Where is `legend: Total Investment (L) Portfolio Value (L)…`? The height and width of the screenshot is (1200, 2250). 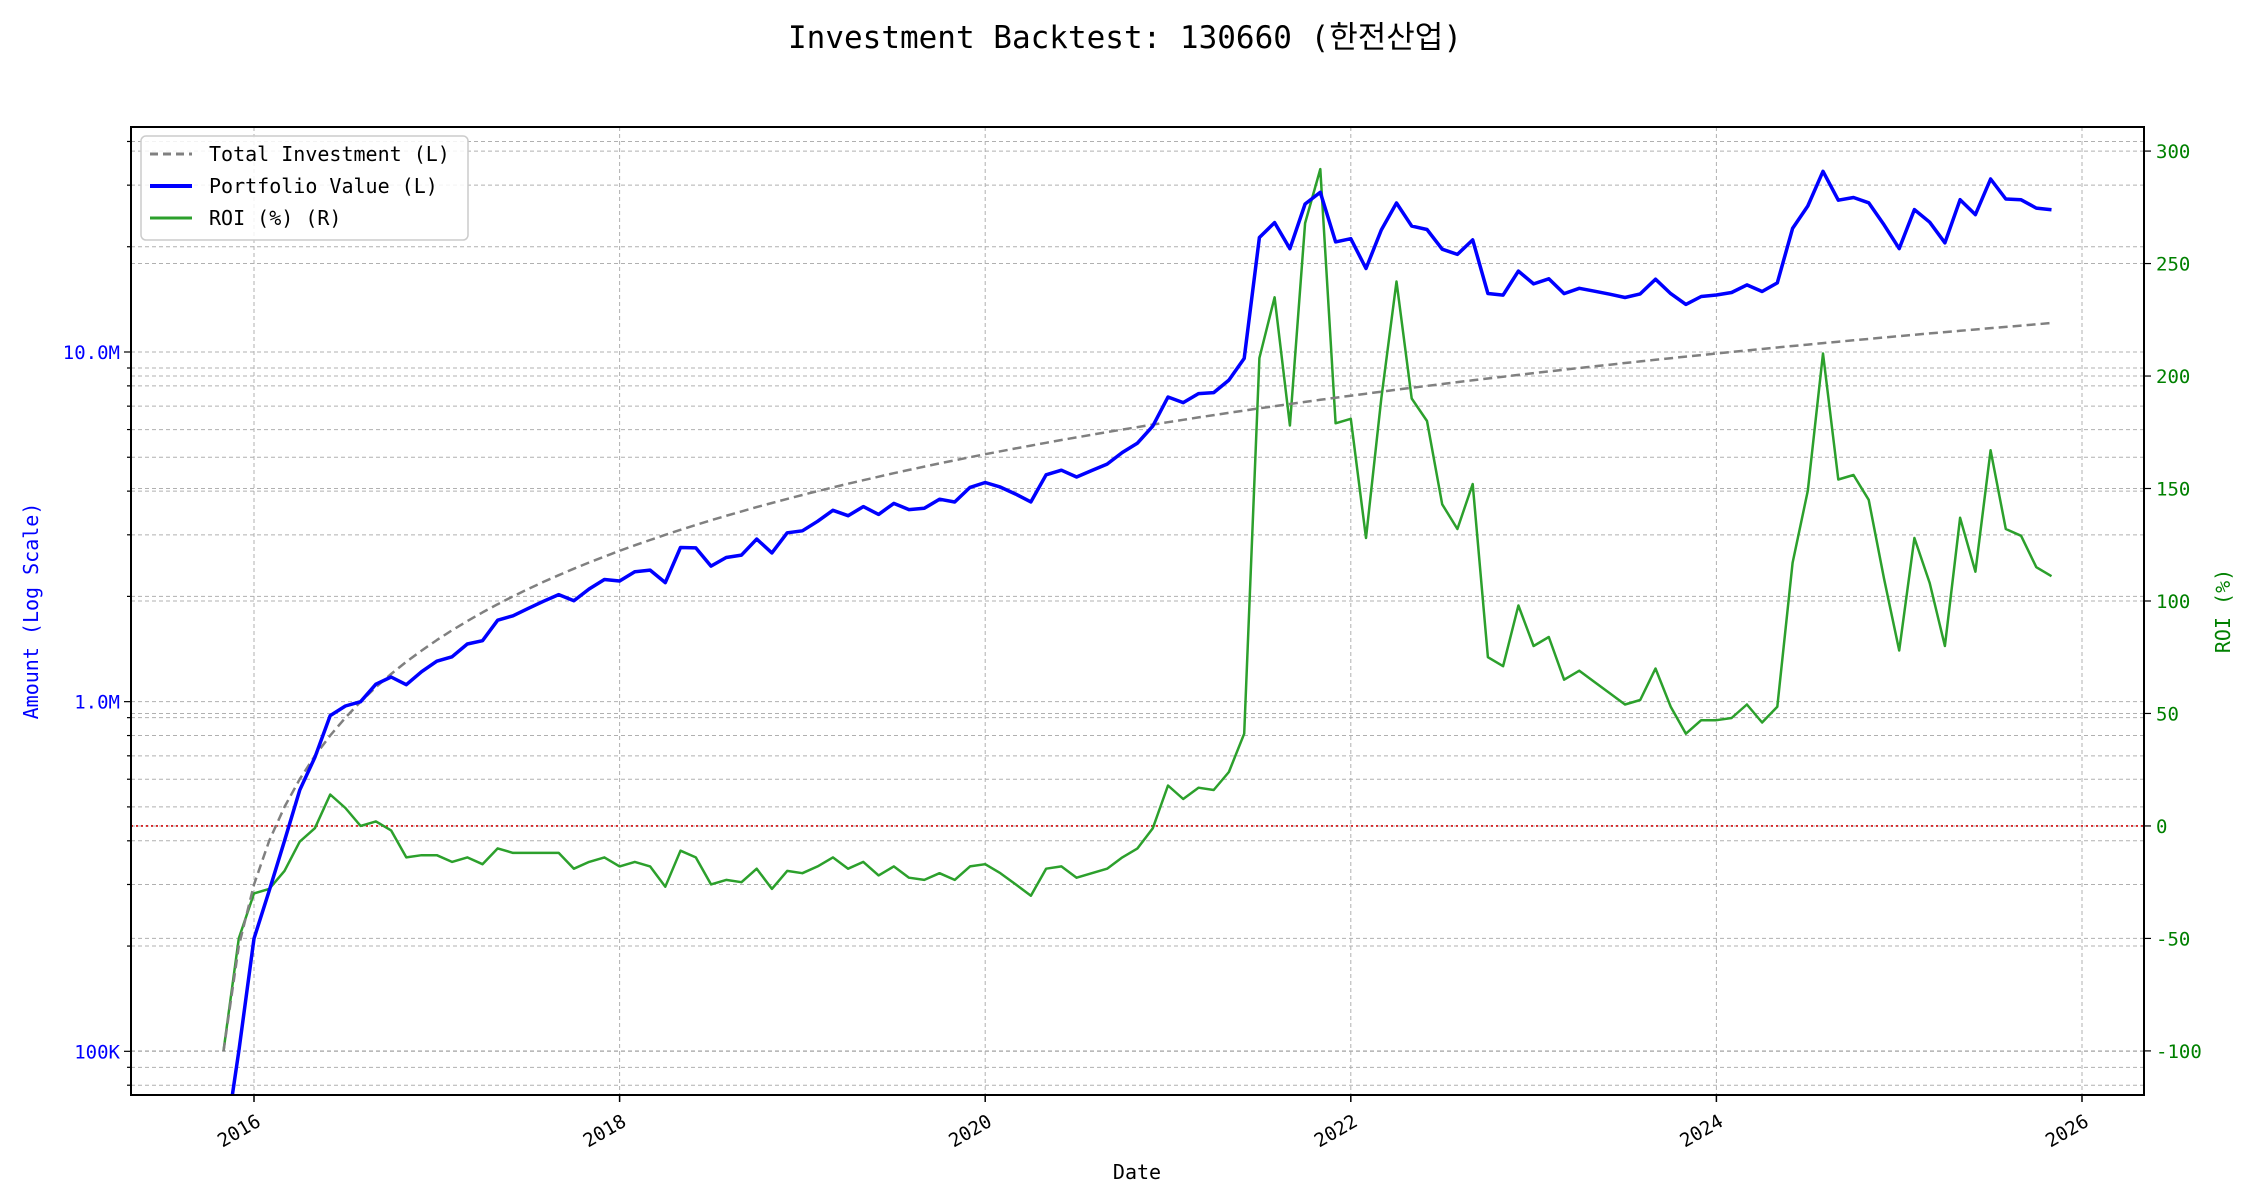 legend: Total Investment (L) Portfolio Value (L)… is located at coordinates (304, 188).